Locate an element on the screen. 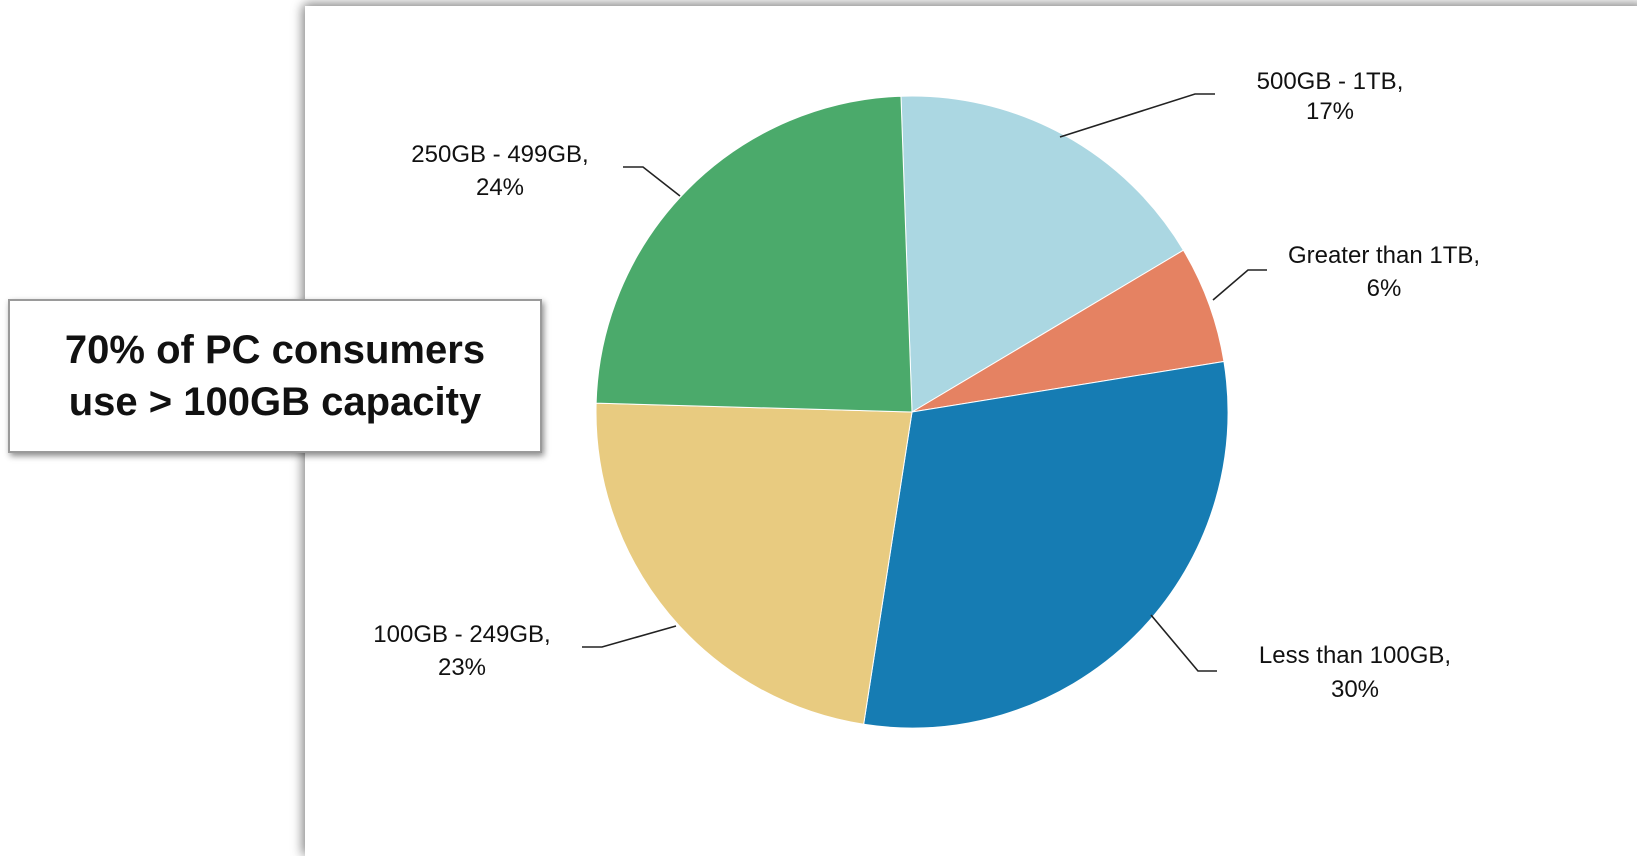 This screenshot has height=856, width=1637. slice-label-2: Less than 100GB, is located at coordinates (1355, 655).